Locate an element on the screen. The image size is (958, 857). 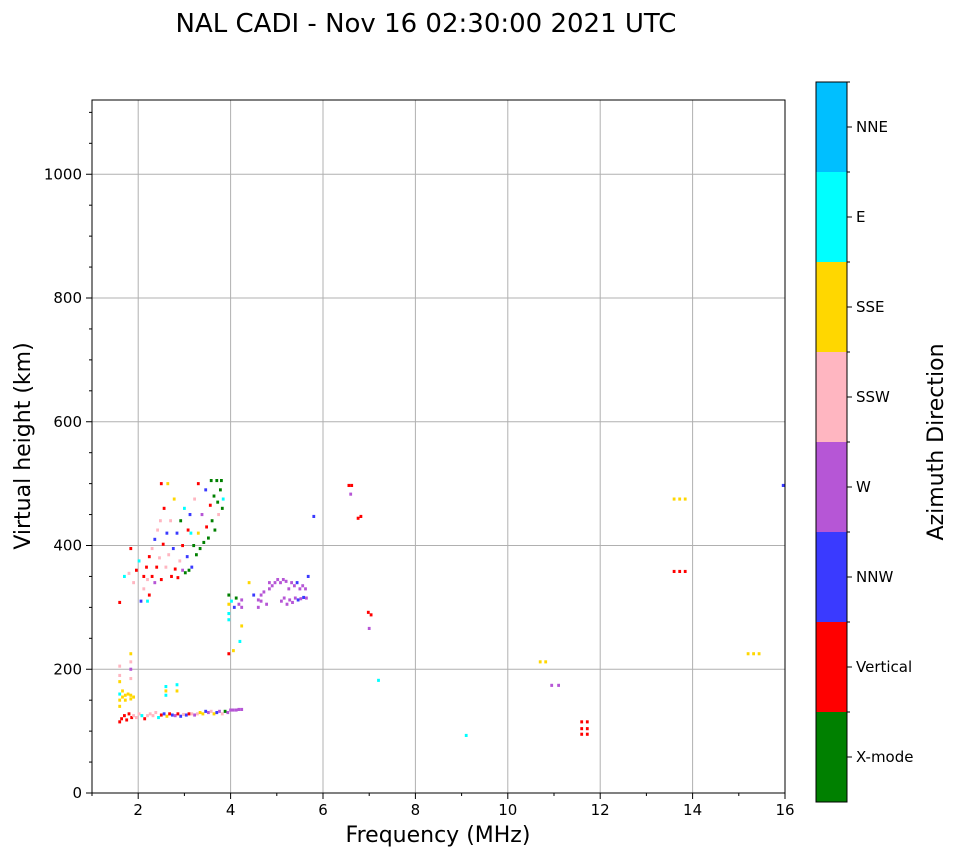
x-axis-label: Frequency (MHz) is located at coordinates (438, 835).